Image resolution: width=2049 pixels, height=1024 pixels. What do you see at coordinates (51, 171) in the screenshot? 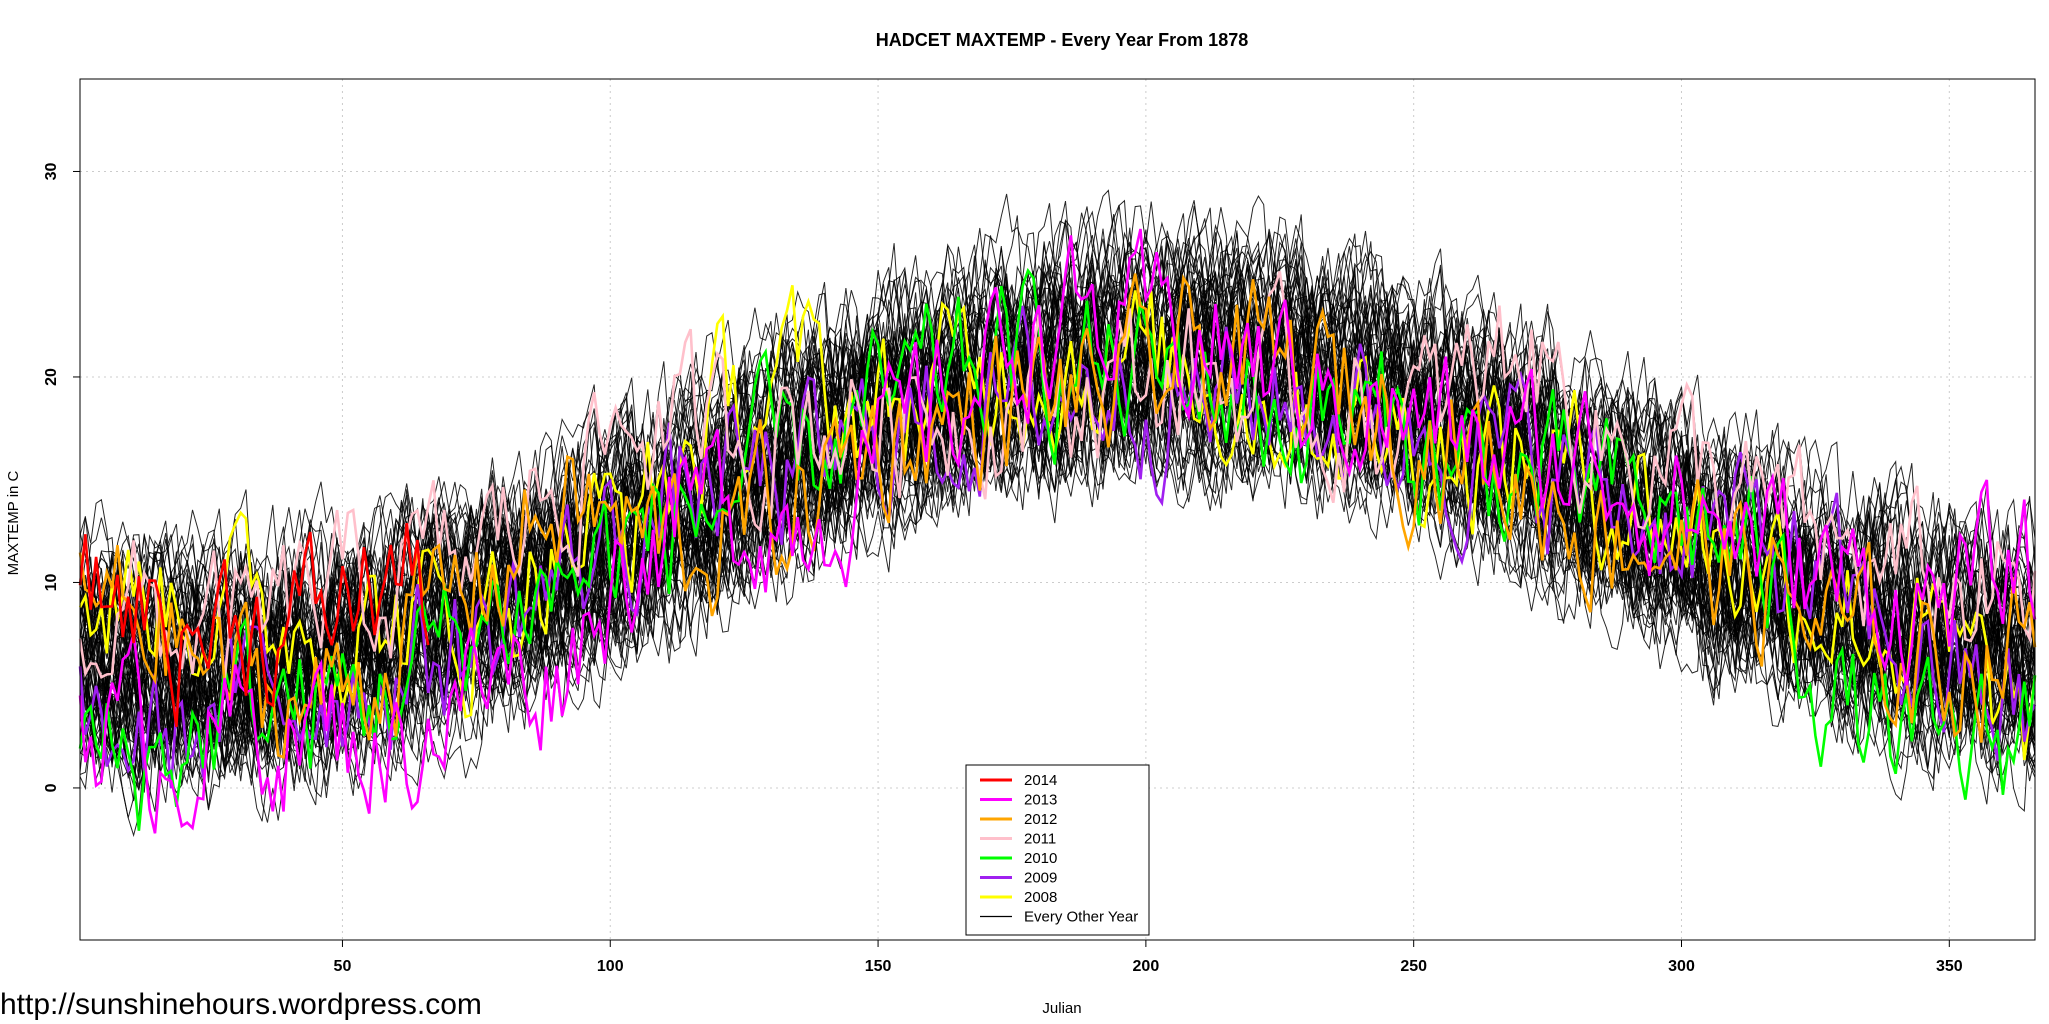
I see `y-tick-label: 30` at bounding box center [51, 171].